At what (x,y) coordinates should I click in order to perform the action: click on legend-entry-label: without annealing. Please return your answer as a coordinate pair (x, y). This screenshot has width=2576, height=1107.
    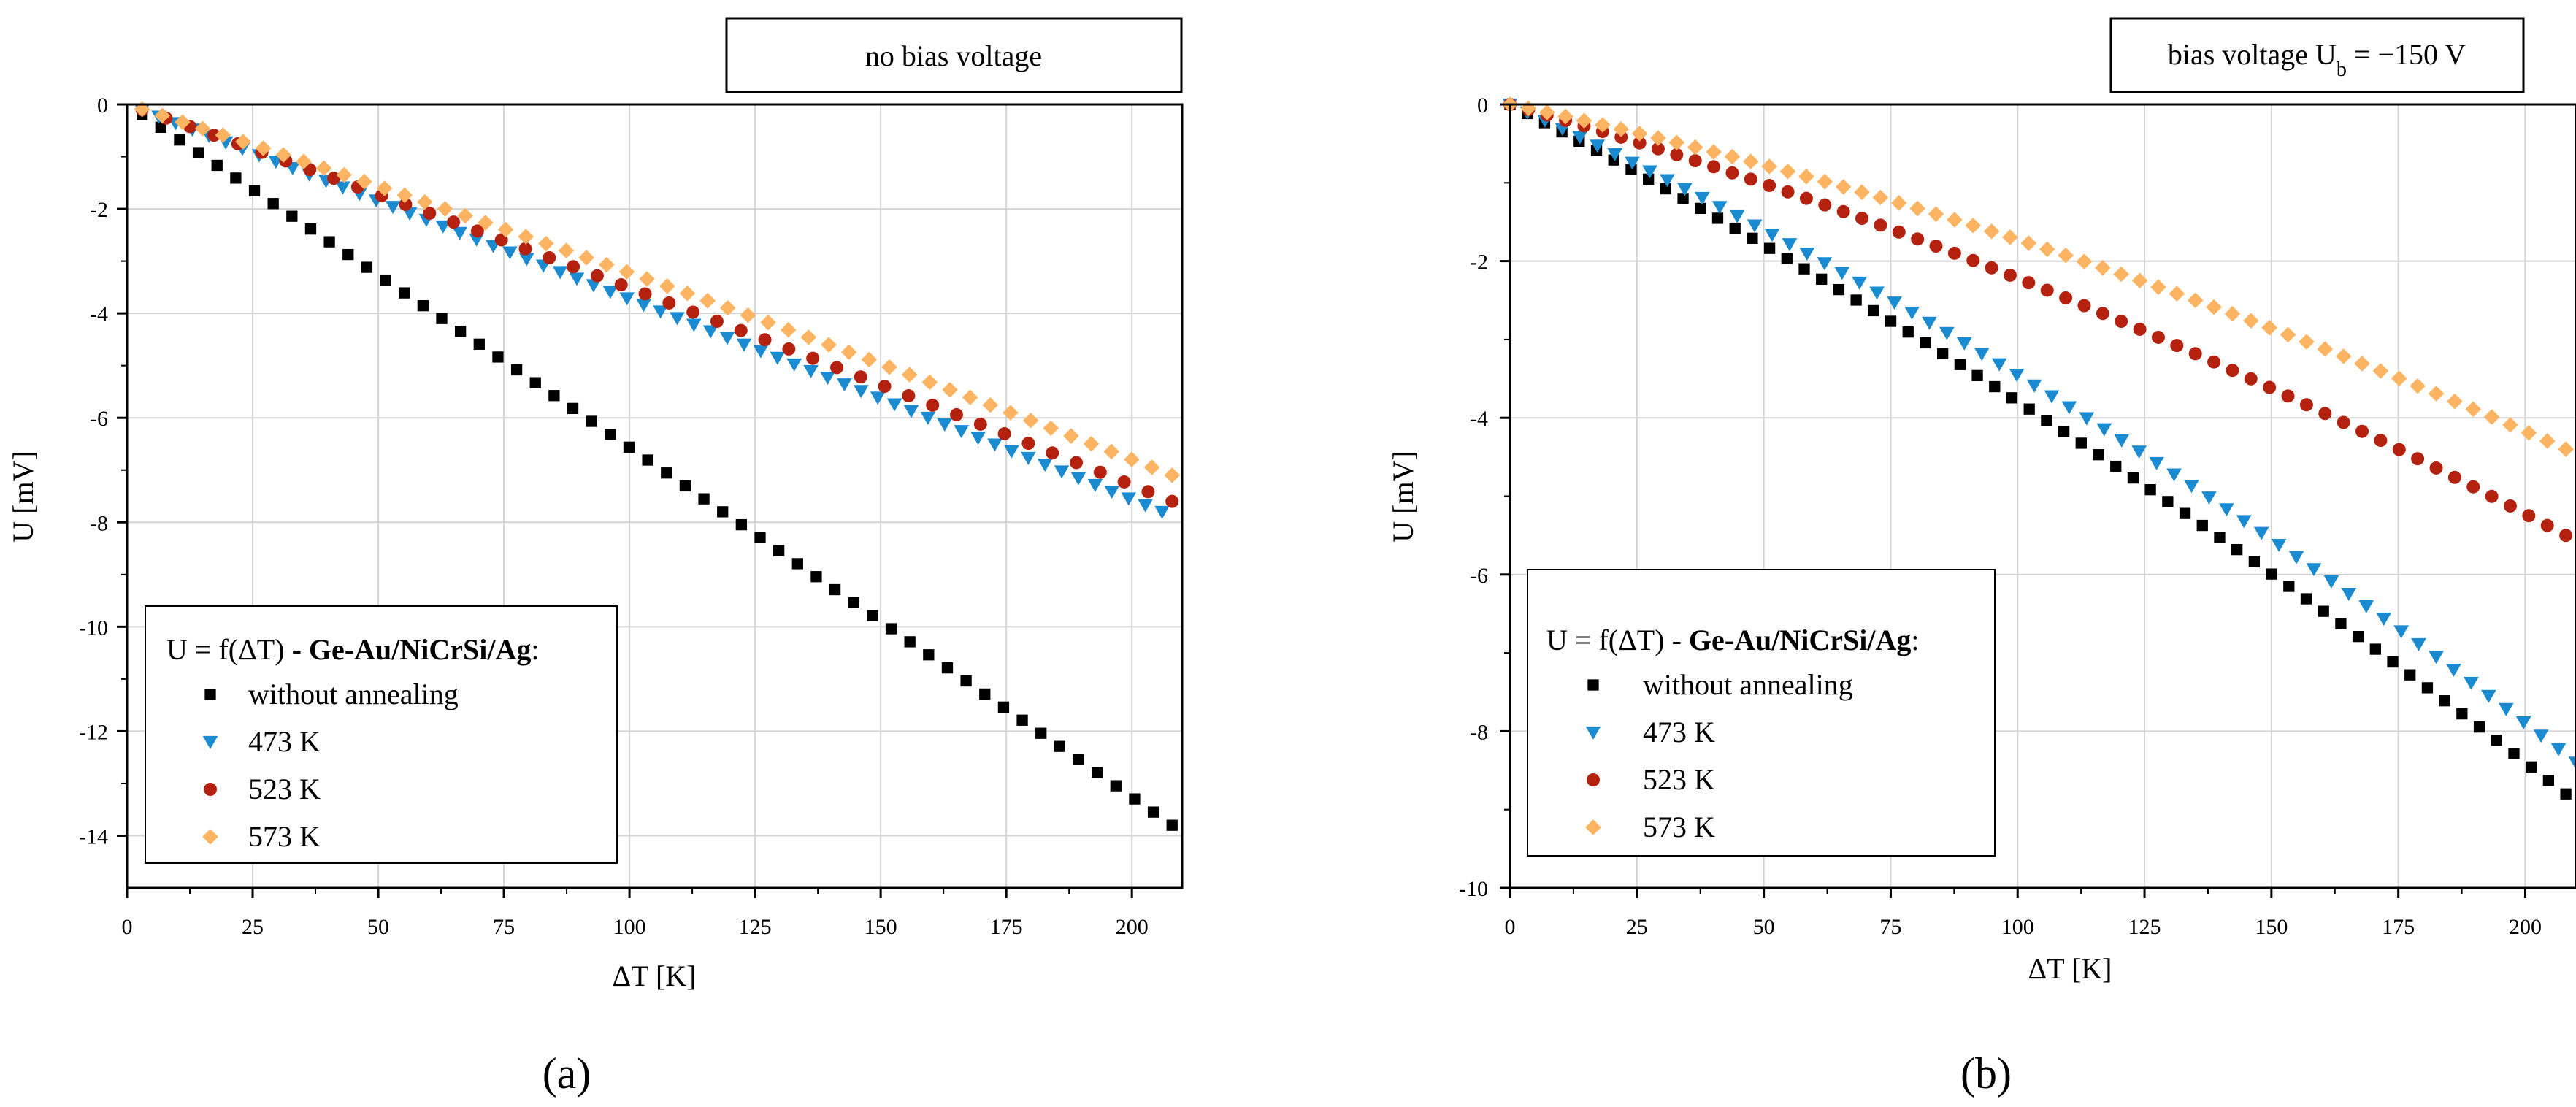
    Looking at the image, I should click on (353, 694).